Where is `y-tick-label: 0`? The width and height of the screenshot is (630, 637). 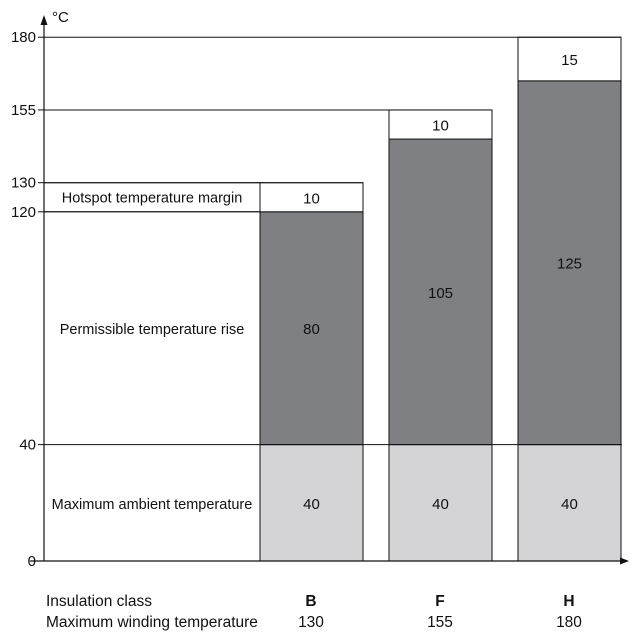 y-tick-label: 0 is located at coordinates (32, 561).